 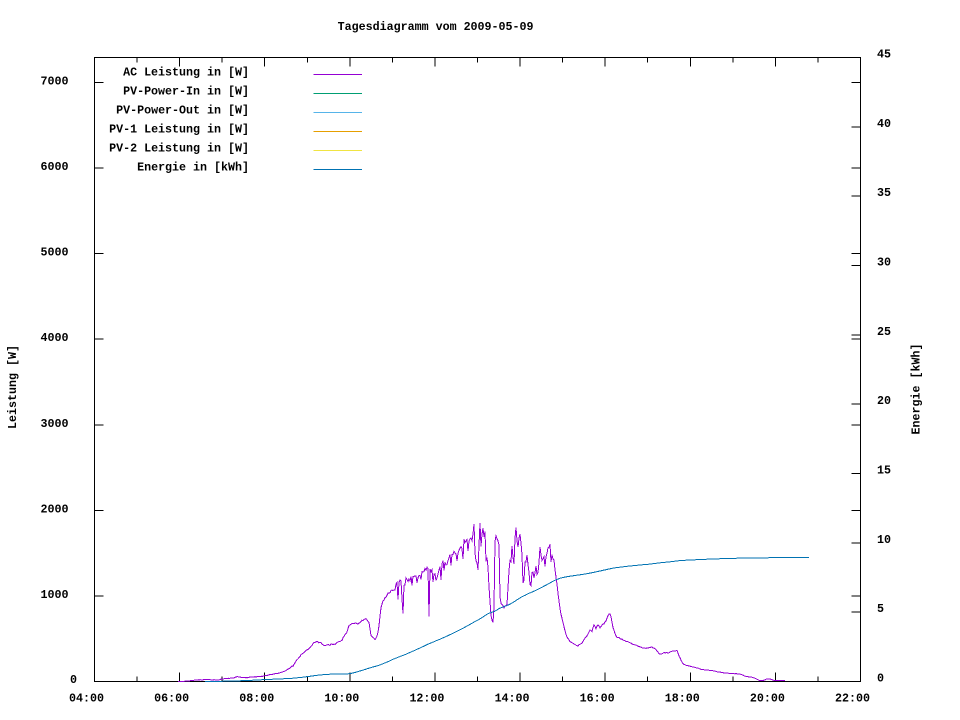 What do you see at coordinates (884, 193) in the screenshot?
I see `svg-text: 35` at bounding box center [884, 193].